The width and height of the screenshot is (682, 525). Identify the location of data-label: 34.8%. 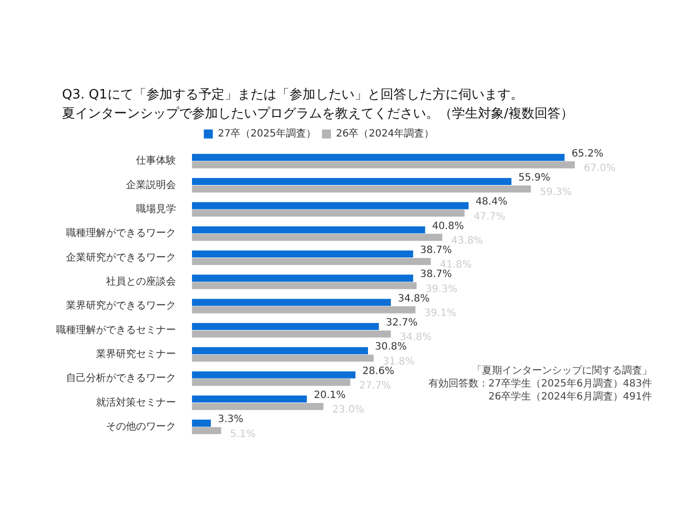
(414, 298).